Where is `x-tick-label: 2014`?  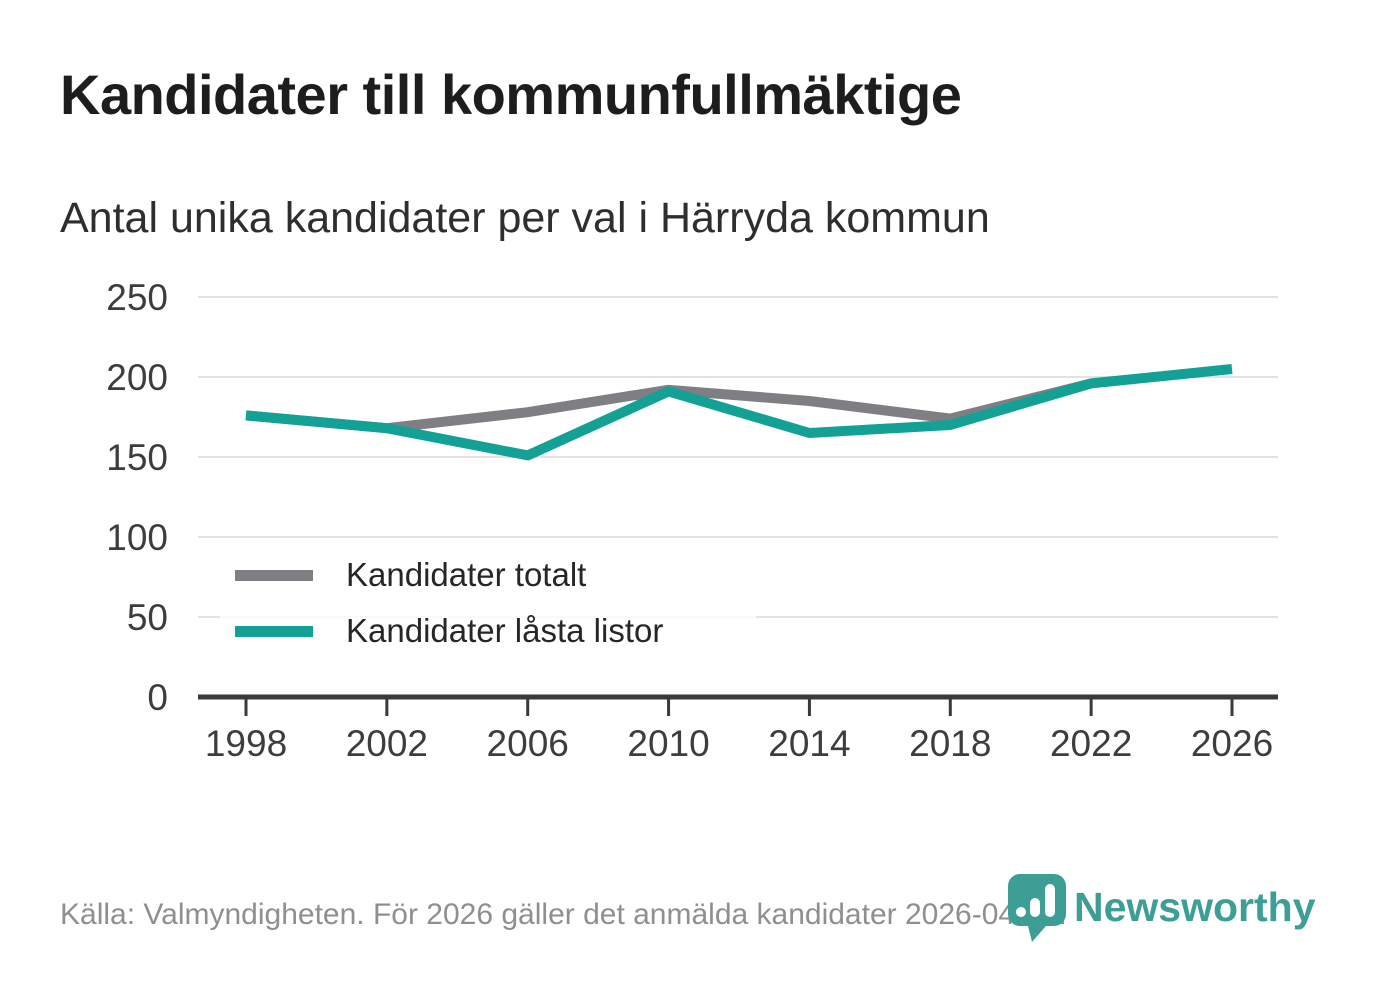 x-tick-label: 2014 is located at coordinates (809, 743).